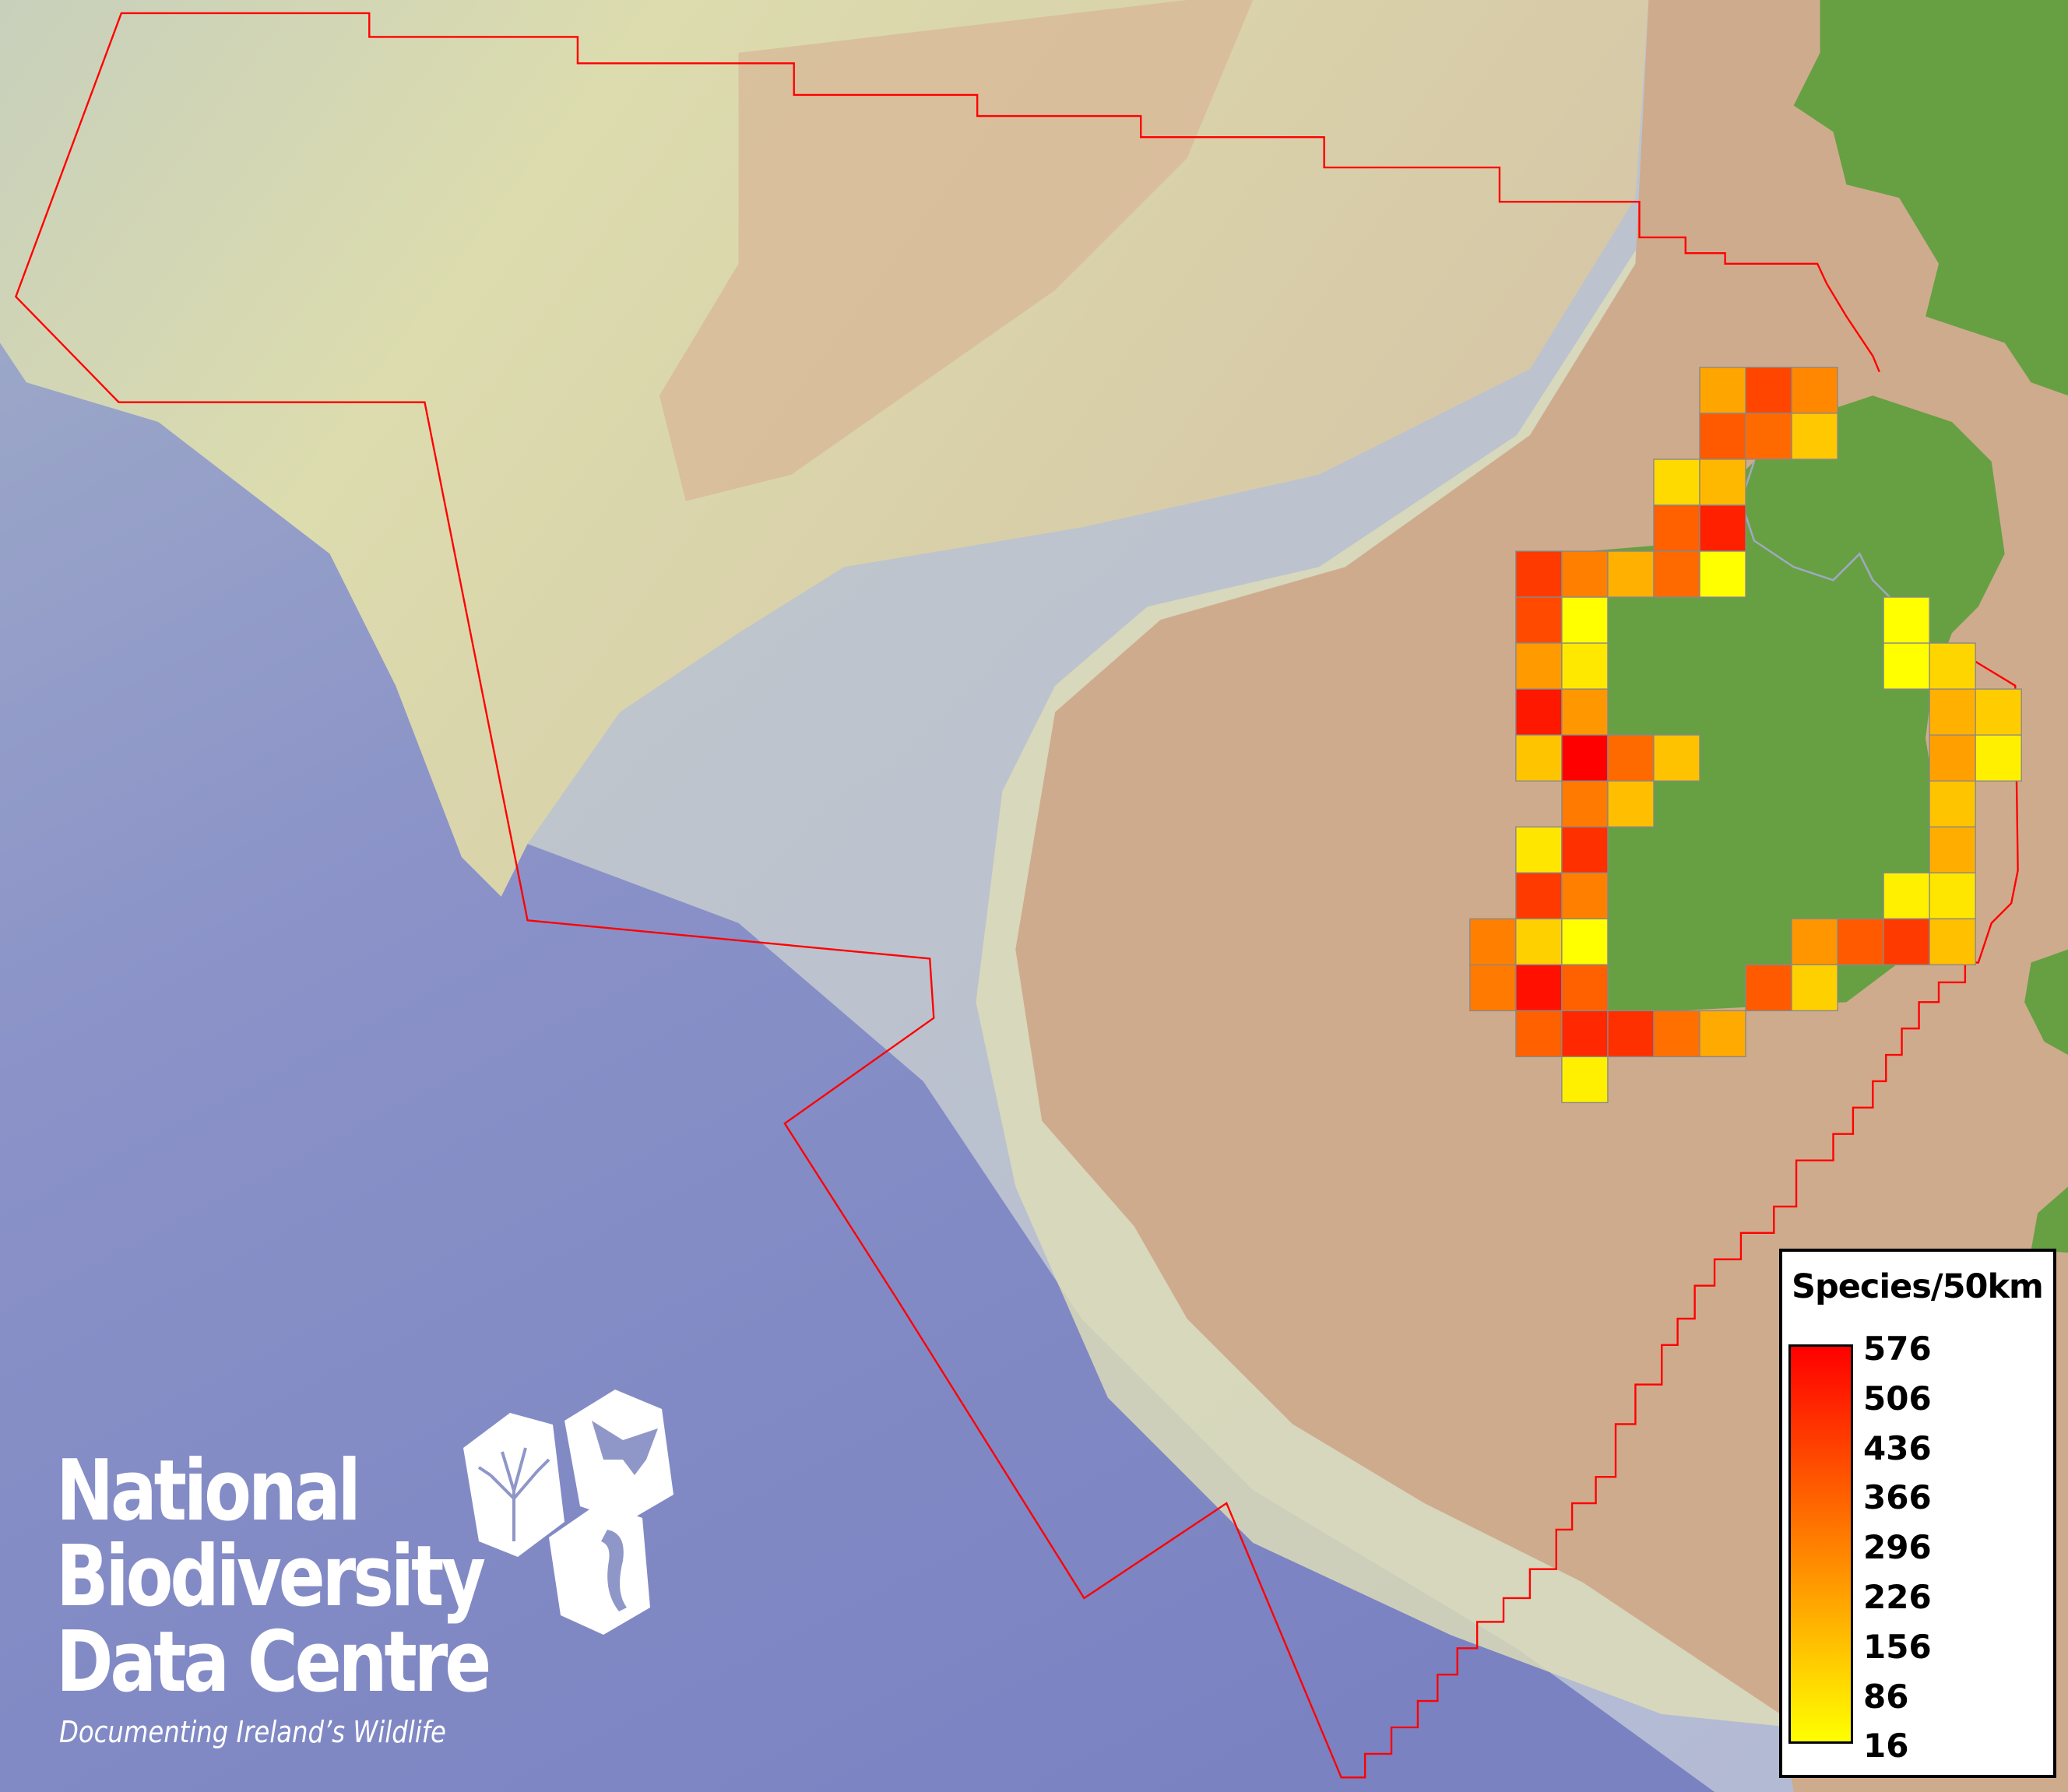 The width and height of the screenshot is (2068, 1792). I want to click on logo-line-3: Data Centre, so click(274, 1662).